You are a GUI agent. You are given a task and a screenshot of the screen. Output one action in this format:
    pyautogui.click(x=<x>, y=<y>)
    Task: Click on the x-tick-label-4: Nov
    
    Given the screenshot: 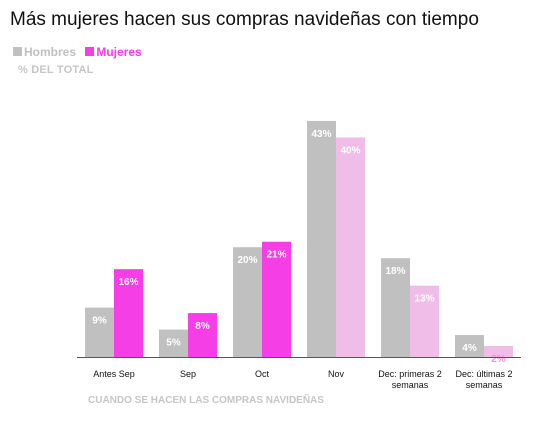 What is the action you would take?
    pyautogui.click(x=336, y=374)
    